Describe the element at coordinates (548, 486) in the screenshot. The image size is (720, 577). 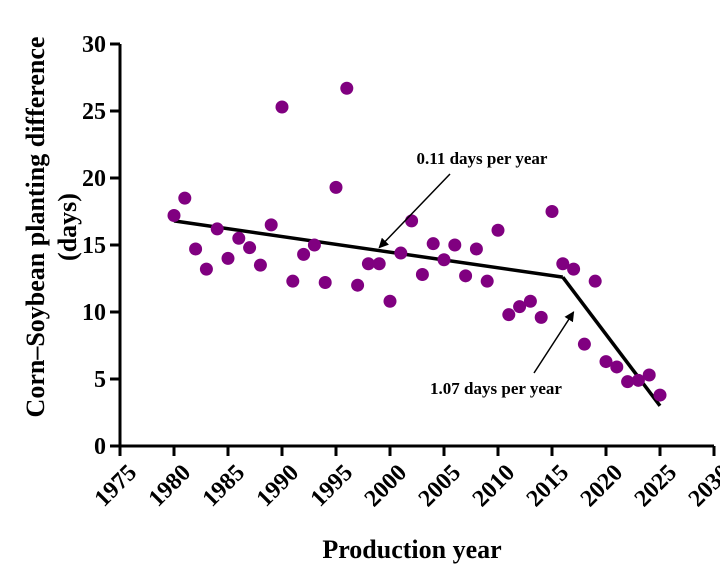
I see `x-tick-label: 2015` at that location.